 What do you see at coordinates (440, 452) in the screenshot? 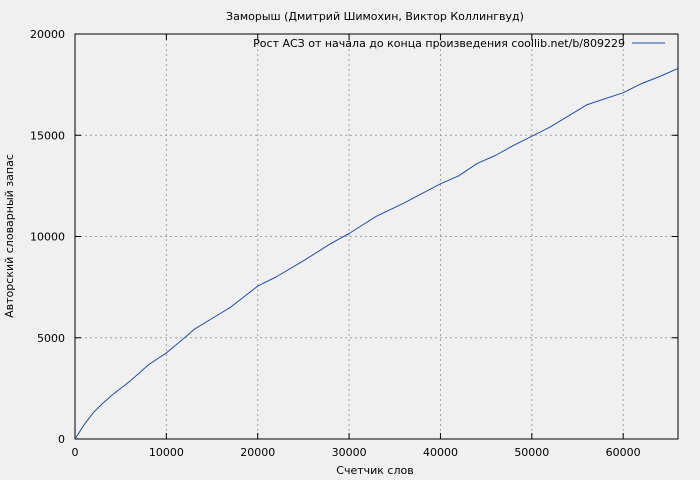
I see `x-tick-label: 40000` at bounding box center [440, 452].